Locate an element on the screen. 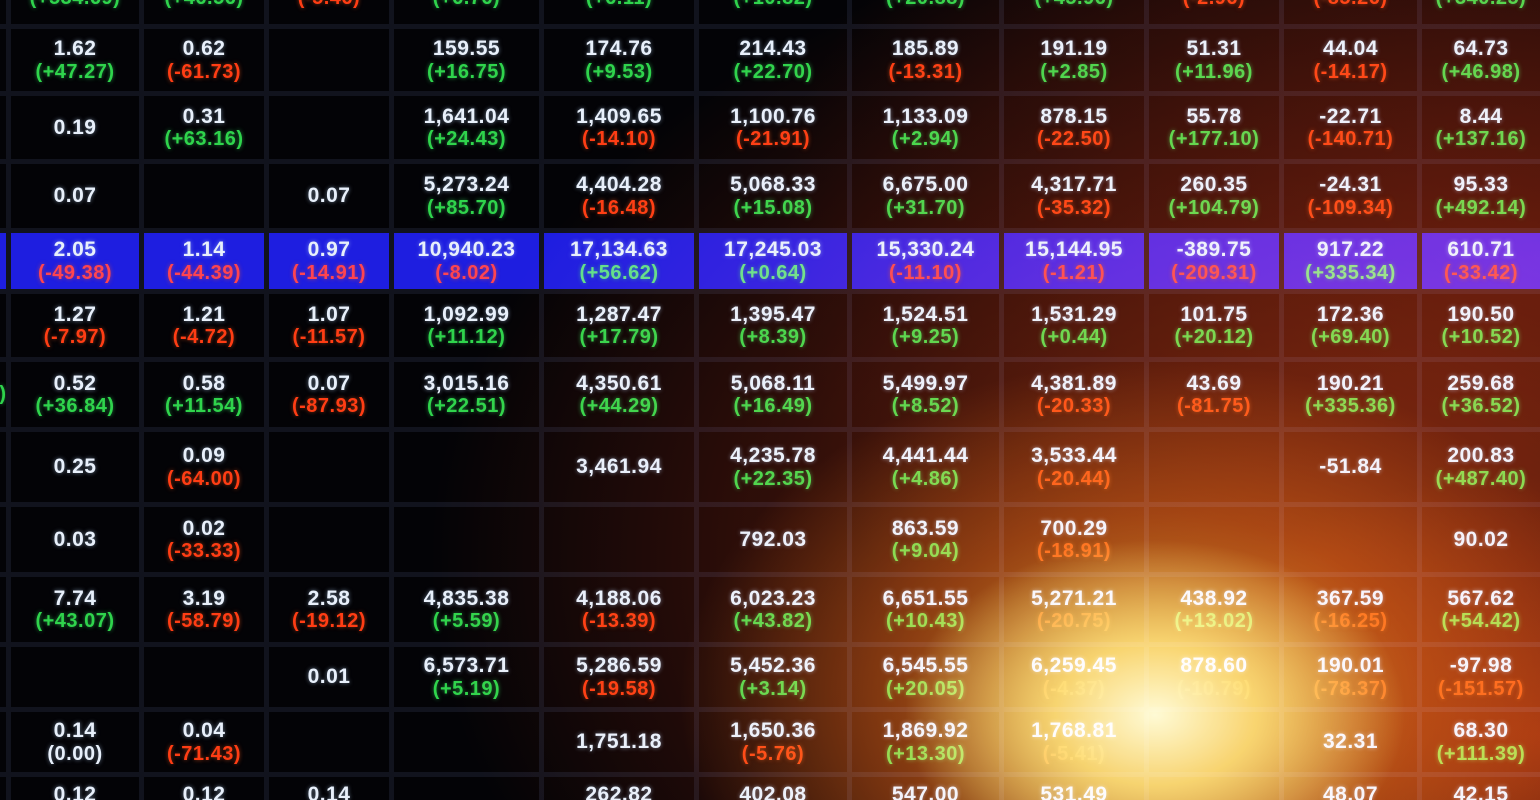  table-cell: 4,835.38 (+5.59) is located at coordinates (466, 609).